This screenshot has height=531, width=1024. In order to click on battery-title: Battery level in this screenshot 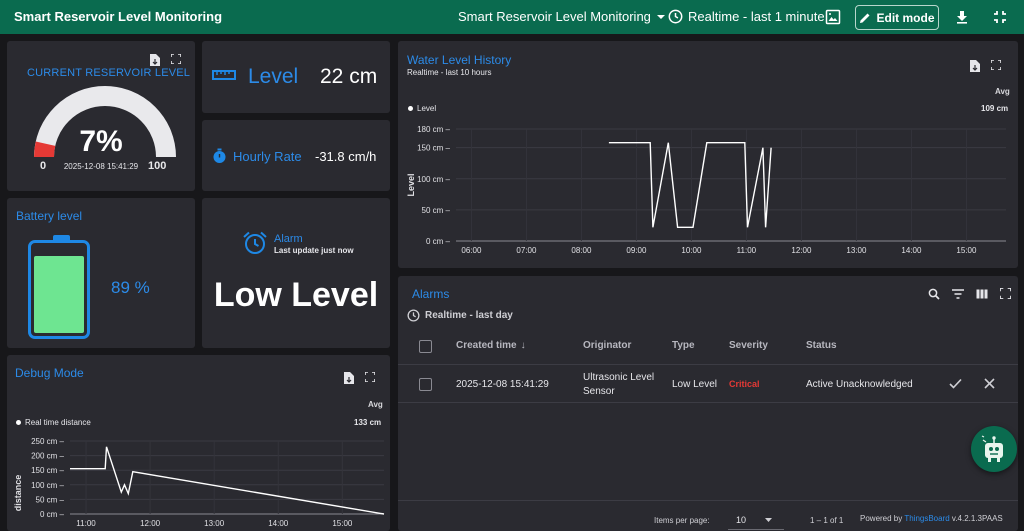, I will do `click(49, 216)`.